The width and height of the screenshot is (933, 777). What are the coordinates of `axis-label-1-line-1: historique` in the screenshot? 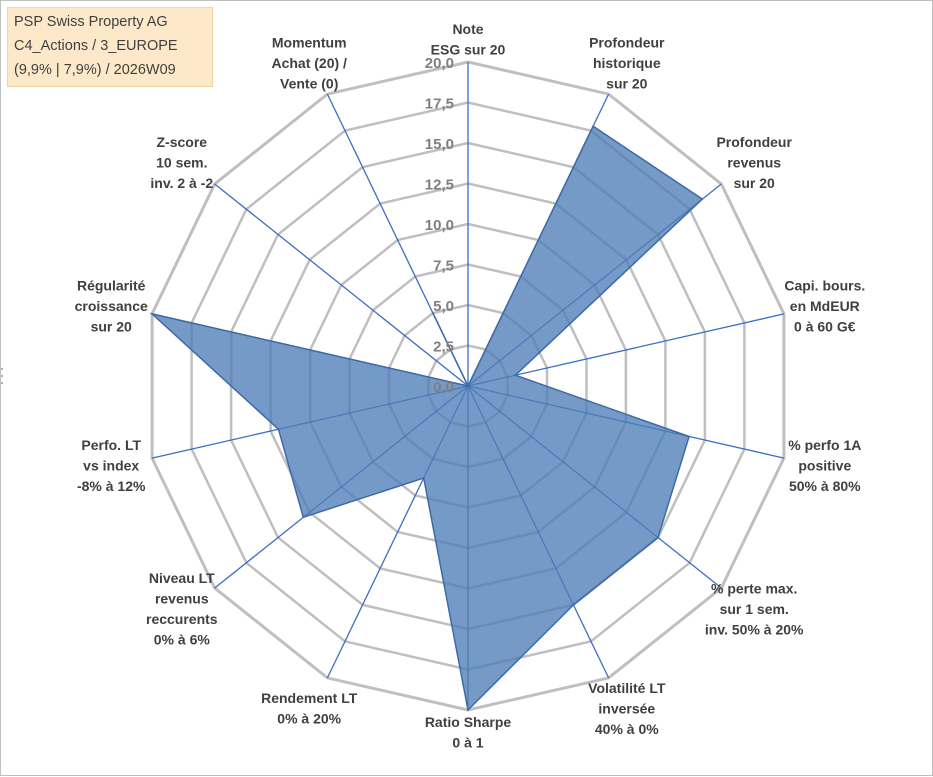 It's located at (627, 63).